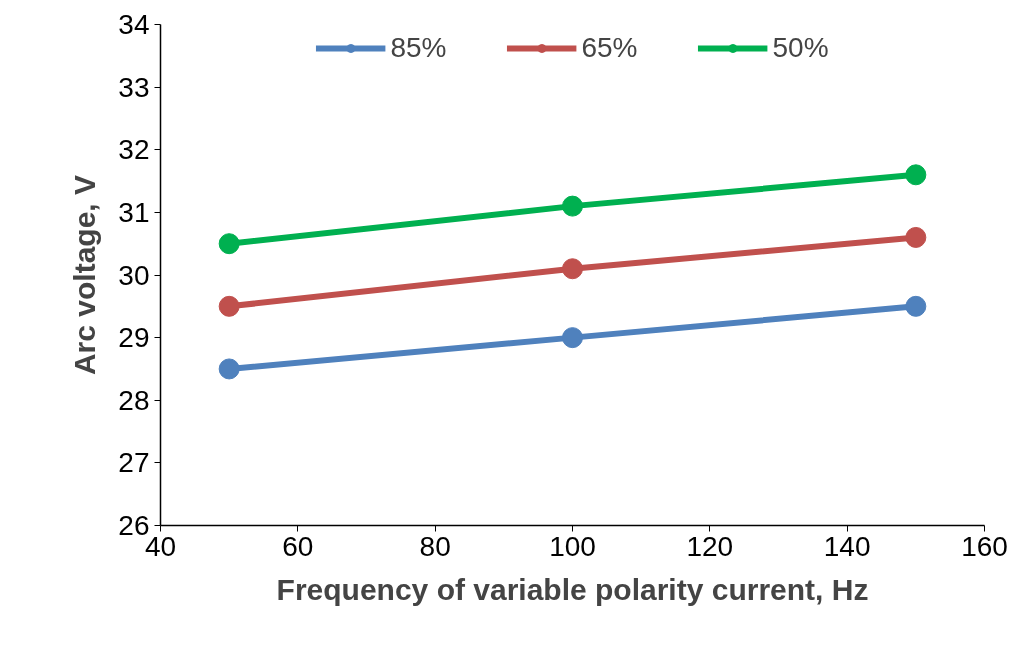 The width and height of the screenshot is (1024, 651). What do you see at coordinates (984, 546) in the screenshot?
I see `x-tick-label: 160` at bounding box center [984, 546].